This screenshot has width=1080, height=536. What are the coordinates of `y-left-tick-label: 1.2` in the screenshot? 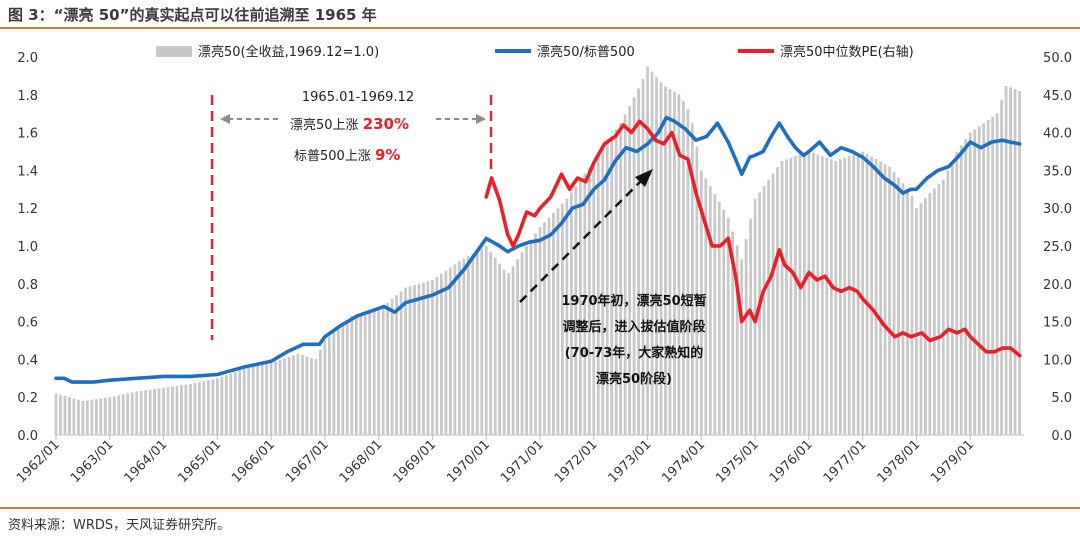 It's located at (27, 209).